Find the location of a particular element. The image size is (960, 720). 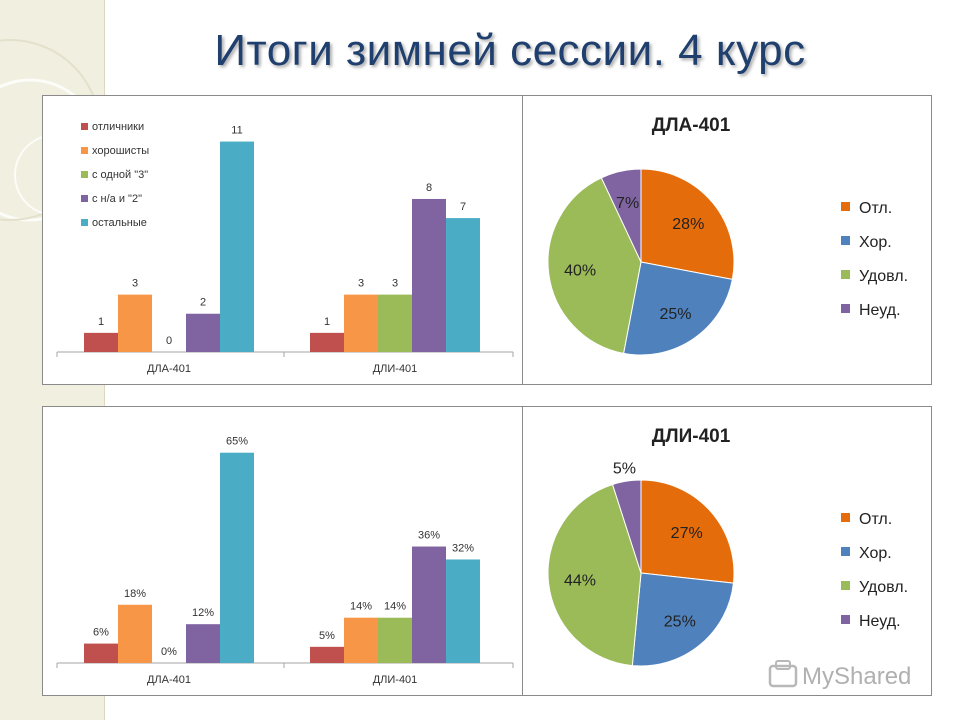

pie-data-label: 27% is located at coordinates (687, 533).